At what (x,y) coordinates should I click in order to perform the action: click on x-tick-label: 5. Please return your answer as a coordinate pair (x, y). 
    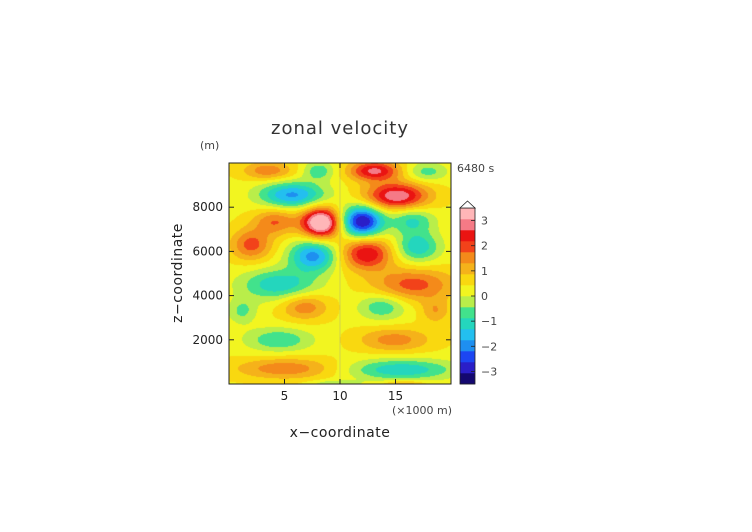
    Looking at the image, I should click on (285, 396).